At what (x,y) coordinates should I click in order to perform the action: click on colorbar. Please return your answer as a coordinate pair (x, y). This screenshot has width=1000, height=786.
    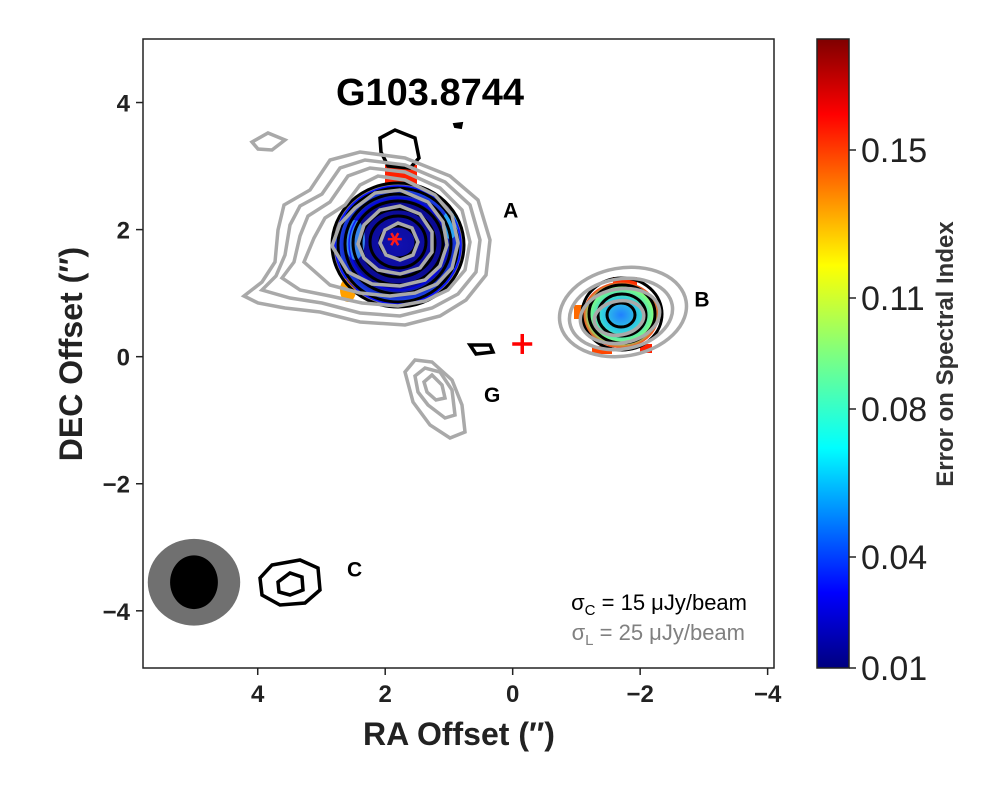
    Looking at the image, I should click on (833, 353).